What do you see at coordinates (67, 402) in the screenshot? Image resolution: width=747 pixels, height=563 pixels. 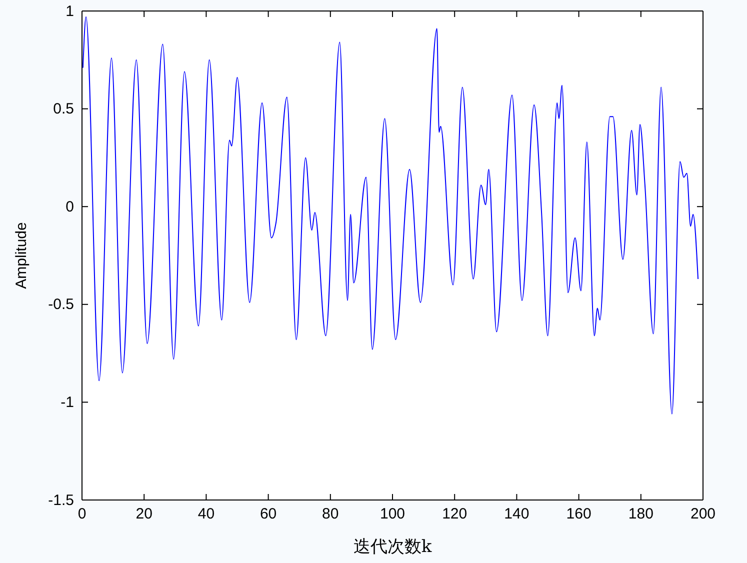 I see `y-tick-label: -1` at bounding box center [67, 402].